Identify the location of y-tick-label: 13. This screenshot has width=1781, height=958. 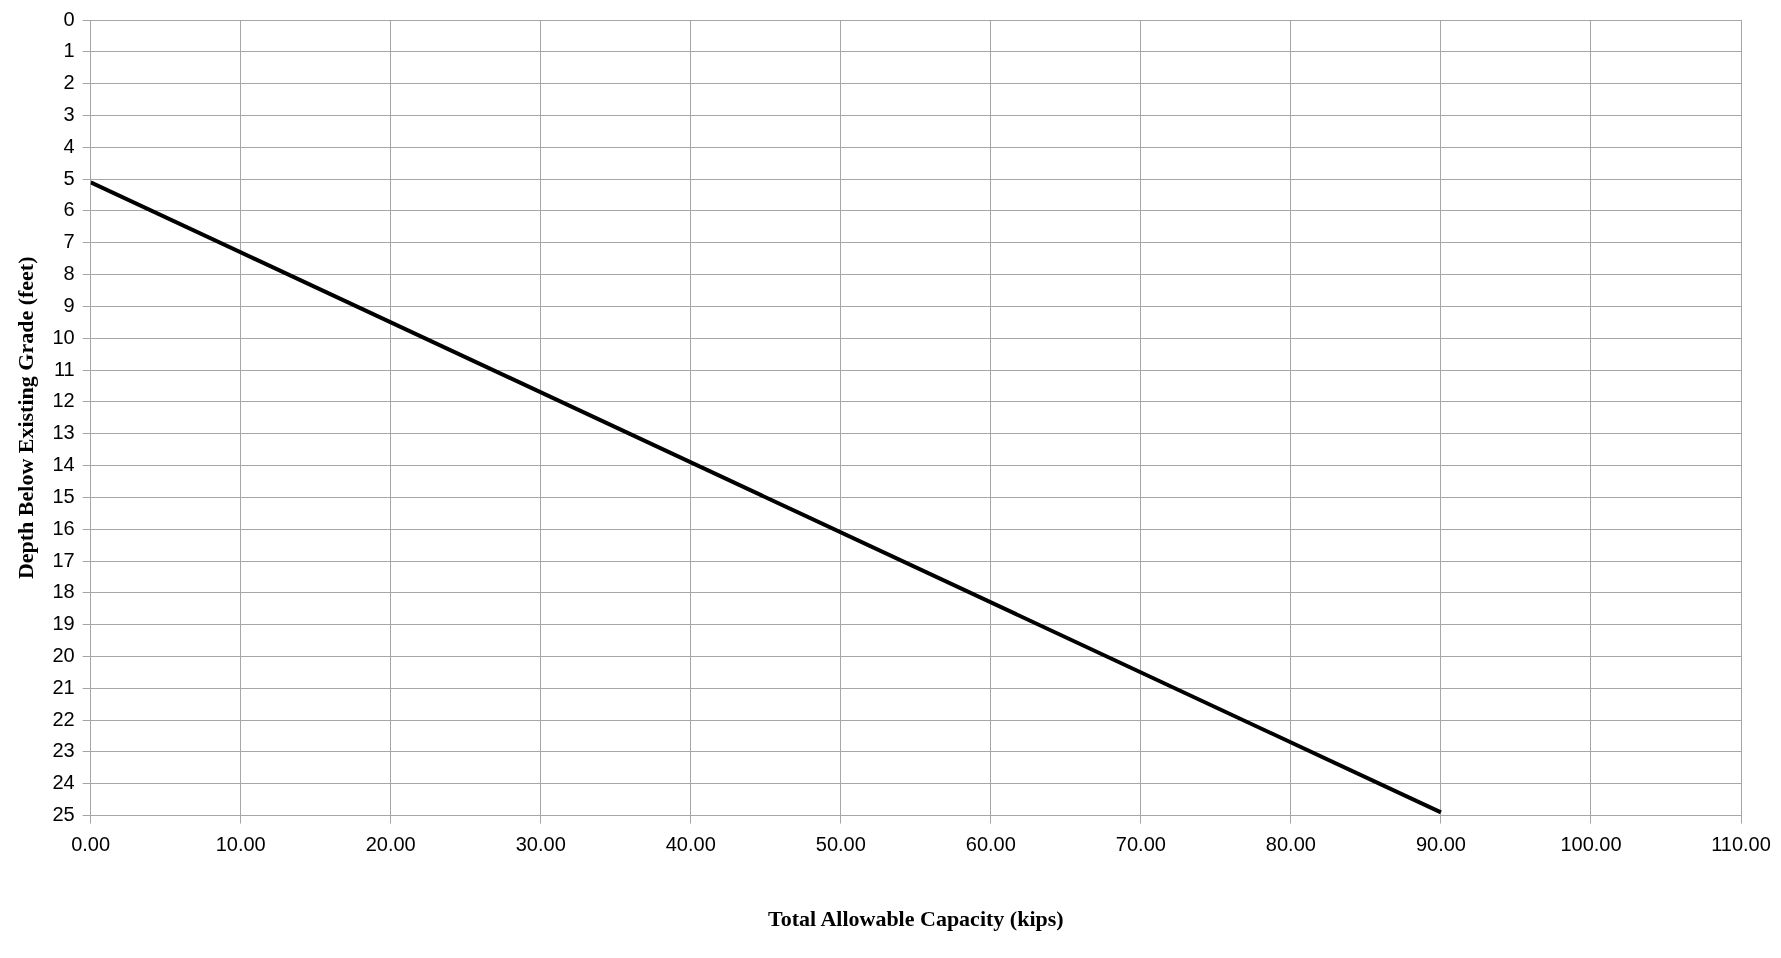
(63, 432).